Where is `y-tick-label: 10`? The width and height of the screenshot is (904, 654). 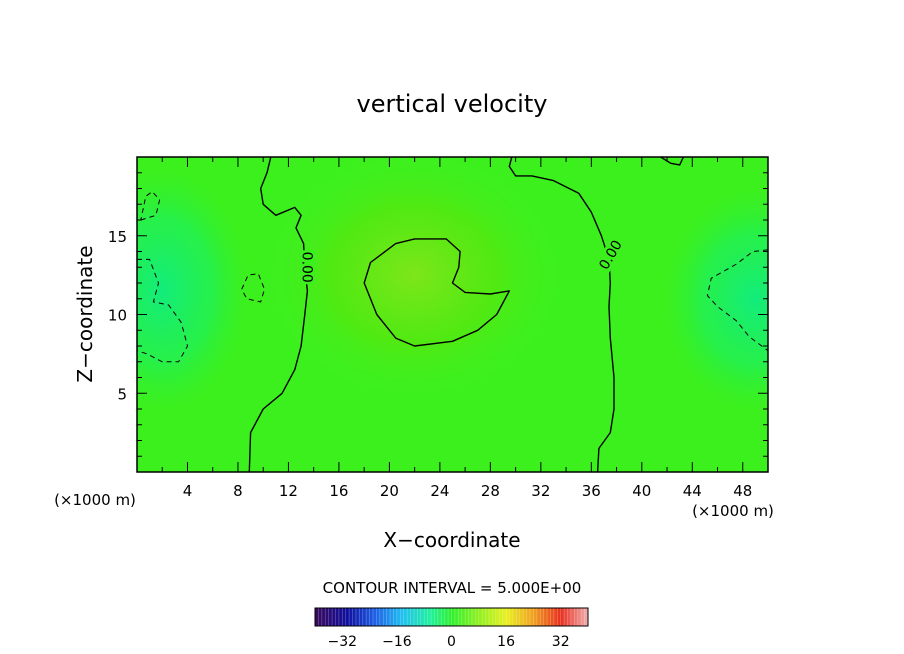 y-tick-label: 10 is located at coordinates (117, 316).